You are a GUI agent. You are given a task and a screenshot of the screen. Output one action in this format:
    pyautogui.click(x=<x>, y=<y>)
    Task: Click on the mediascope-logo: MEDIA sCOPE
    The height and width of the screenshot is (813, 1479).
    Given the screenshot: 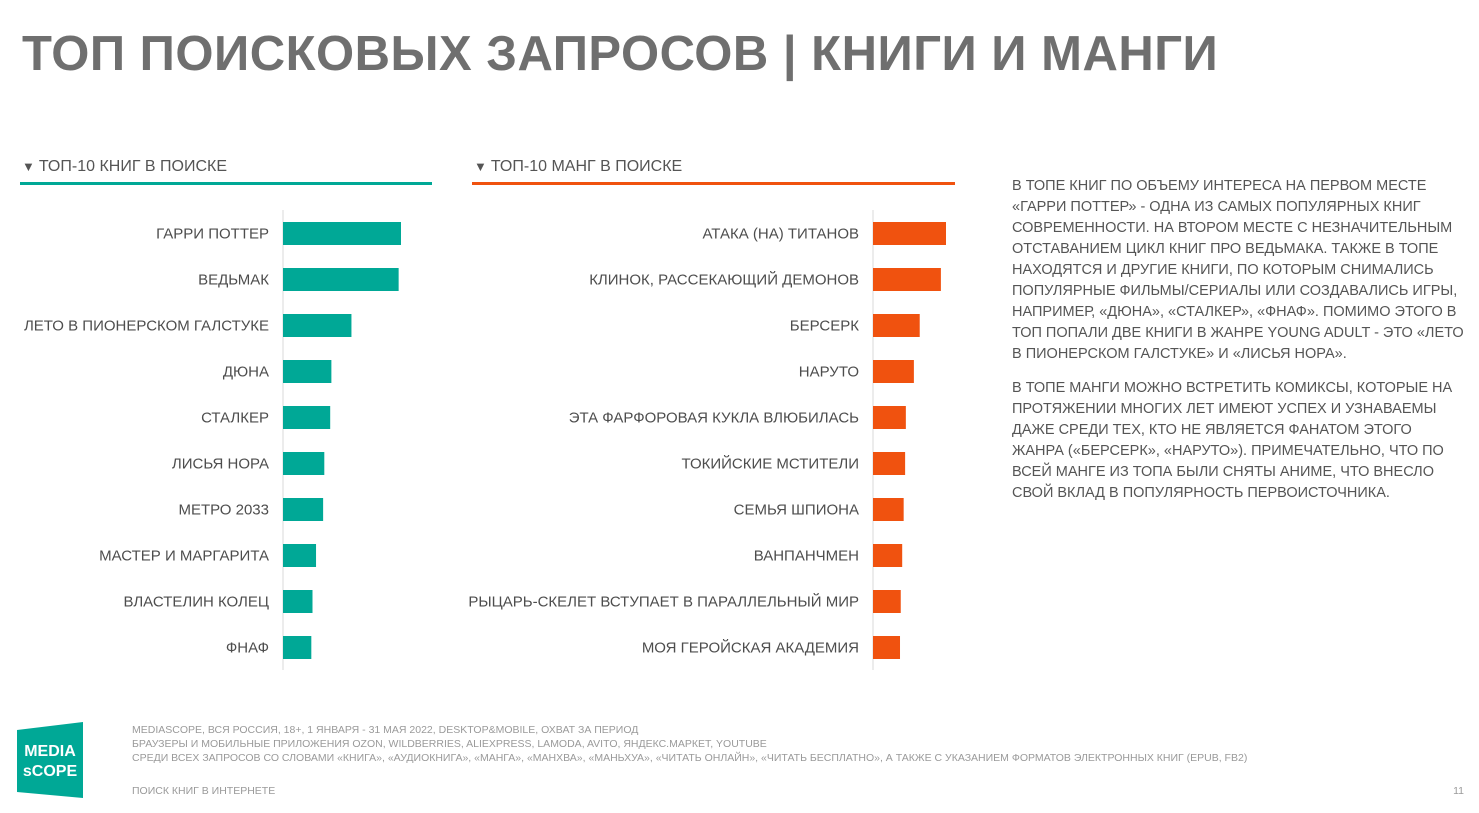 What is the action you would take?
    pyautogui.click(x=50, y=760)
    